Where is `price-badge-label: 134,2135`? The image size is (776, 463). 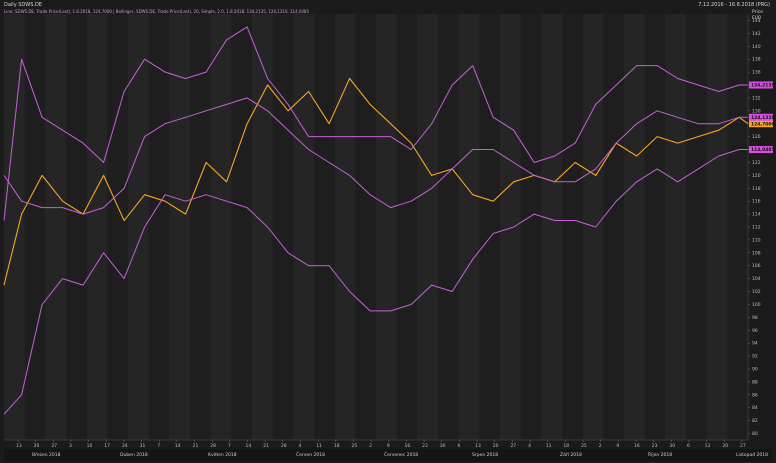
price-badge-label: 134,2135 is located at coordinates (763, 86).